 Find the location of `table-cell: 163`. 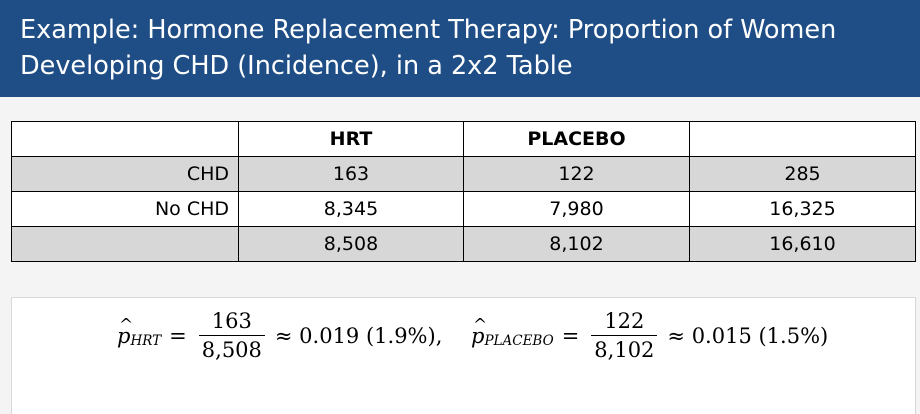

table-cell: 163 is located at coordinates (351, 174).